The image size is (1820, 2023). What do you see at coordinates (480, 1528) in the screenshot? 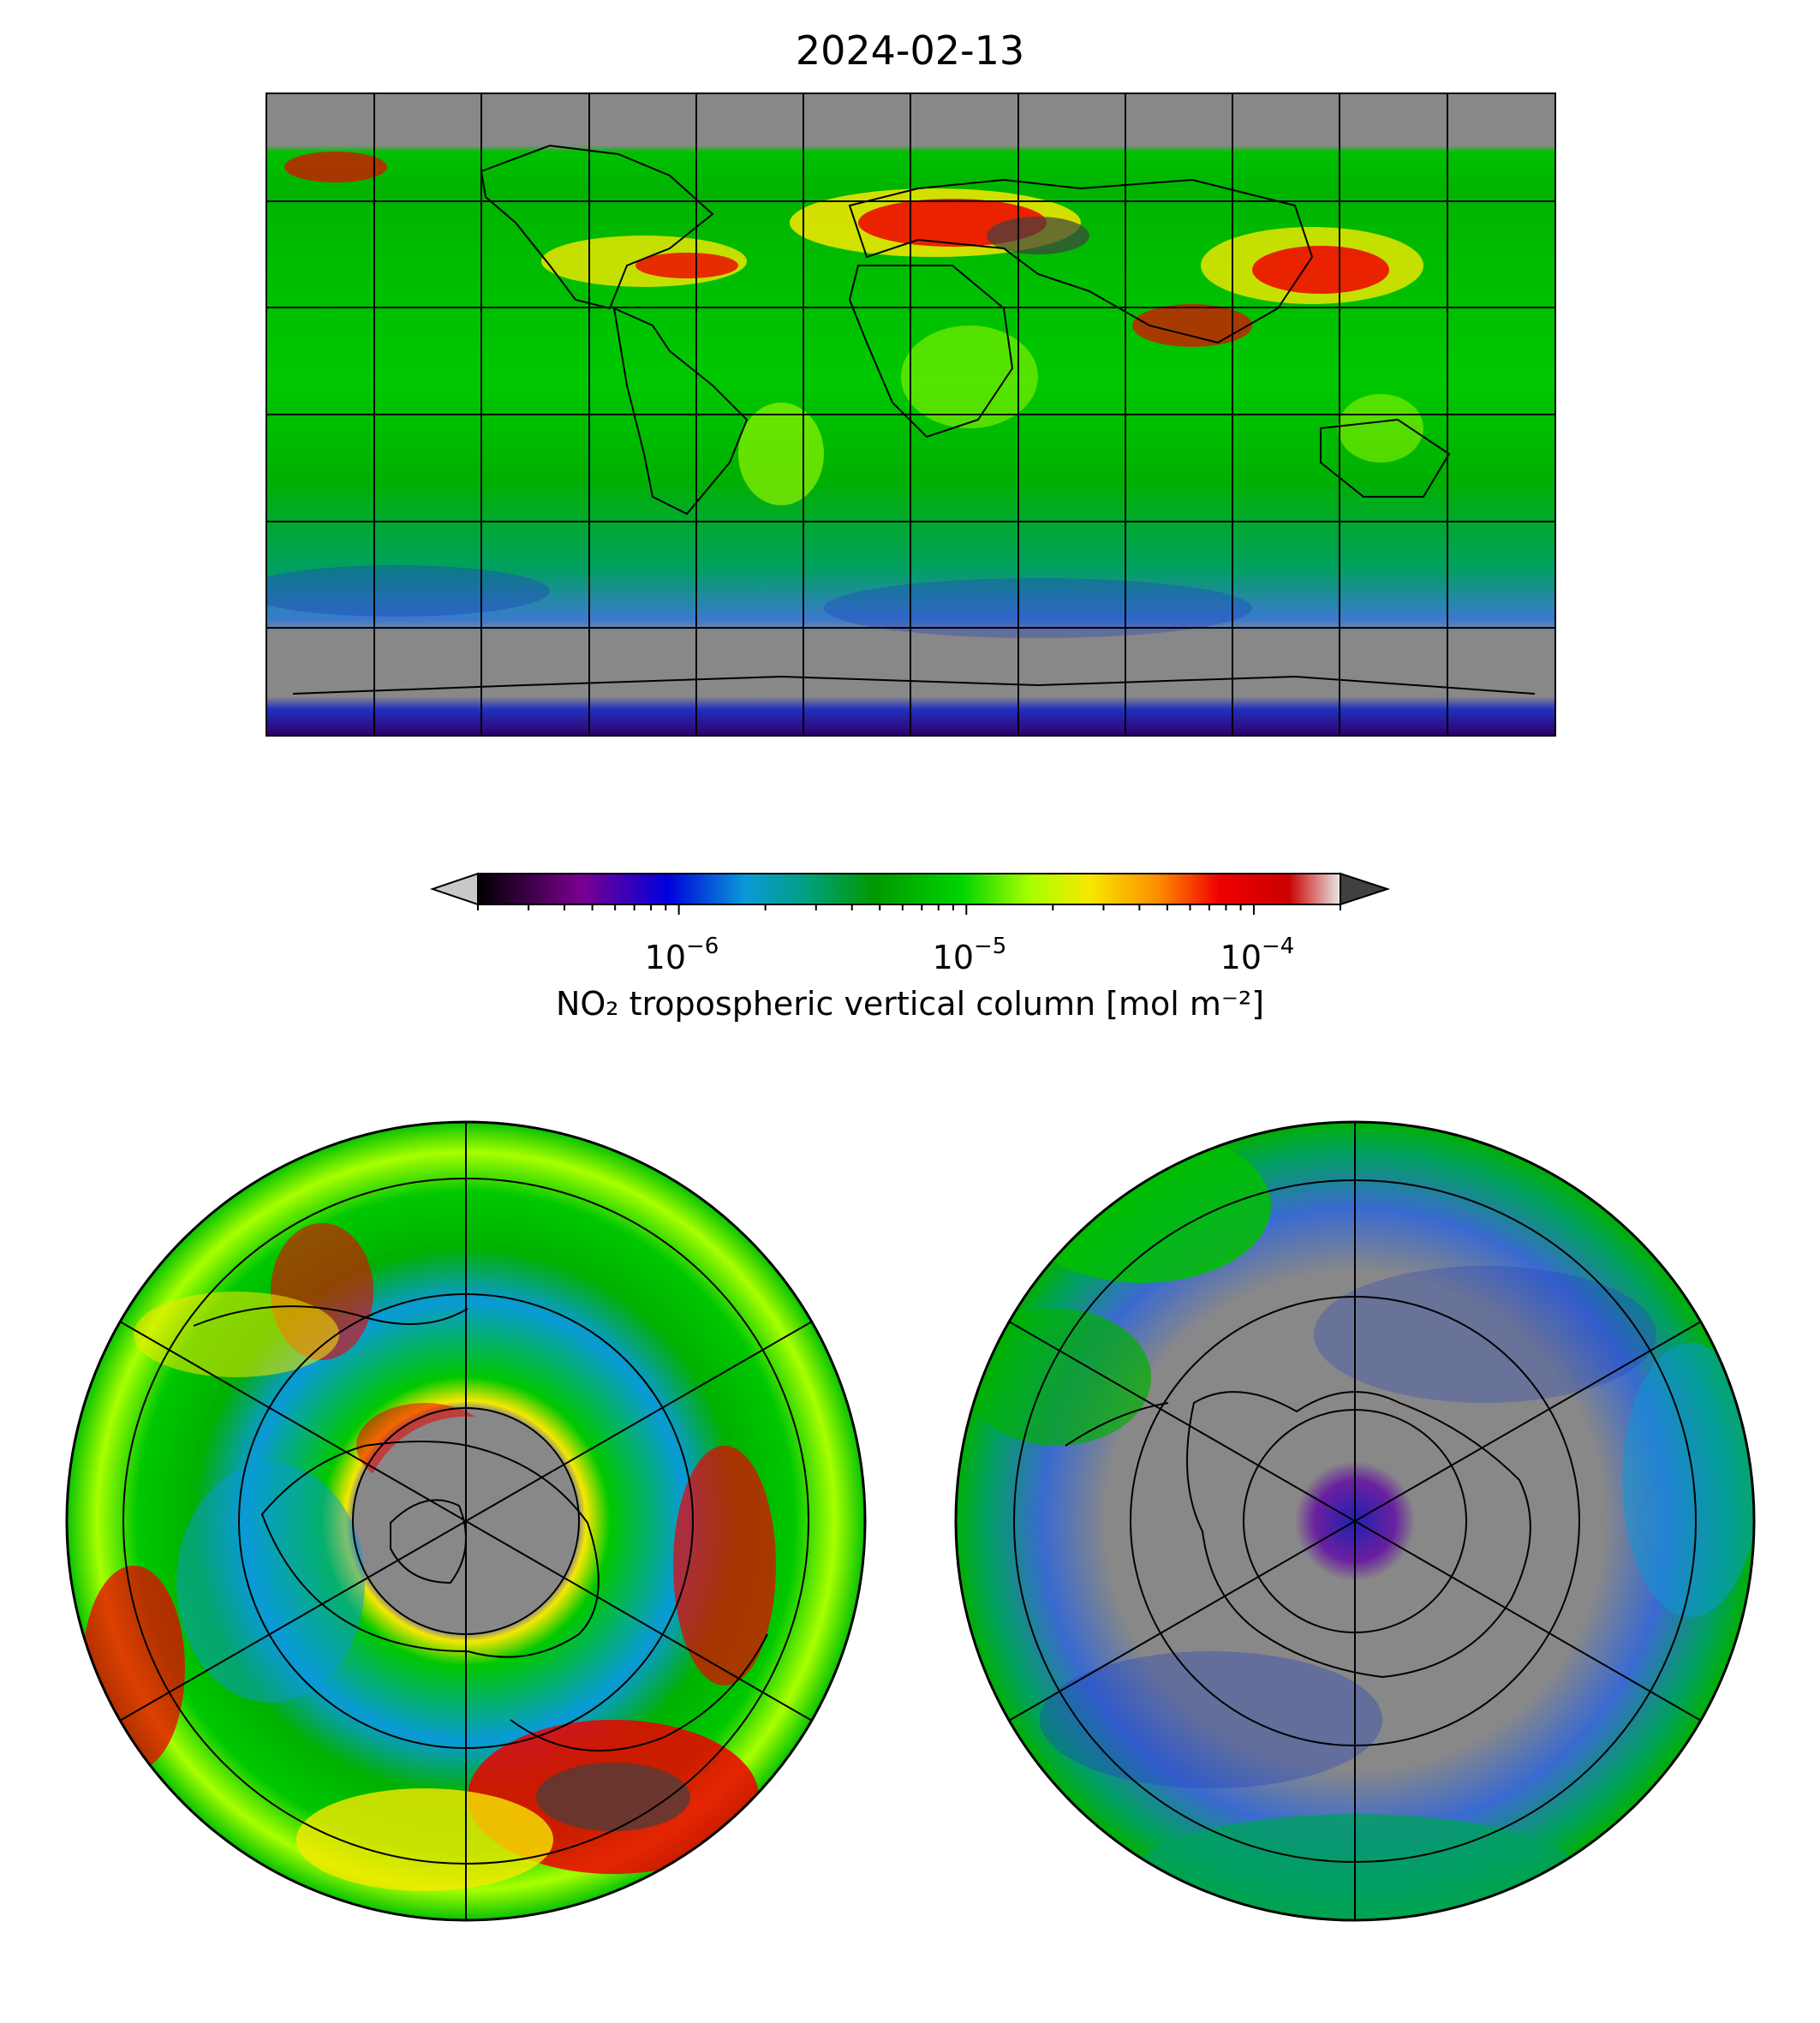
I see `north-polar-coastlines` at bounding box center [480, 1528].